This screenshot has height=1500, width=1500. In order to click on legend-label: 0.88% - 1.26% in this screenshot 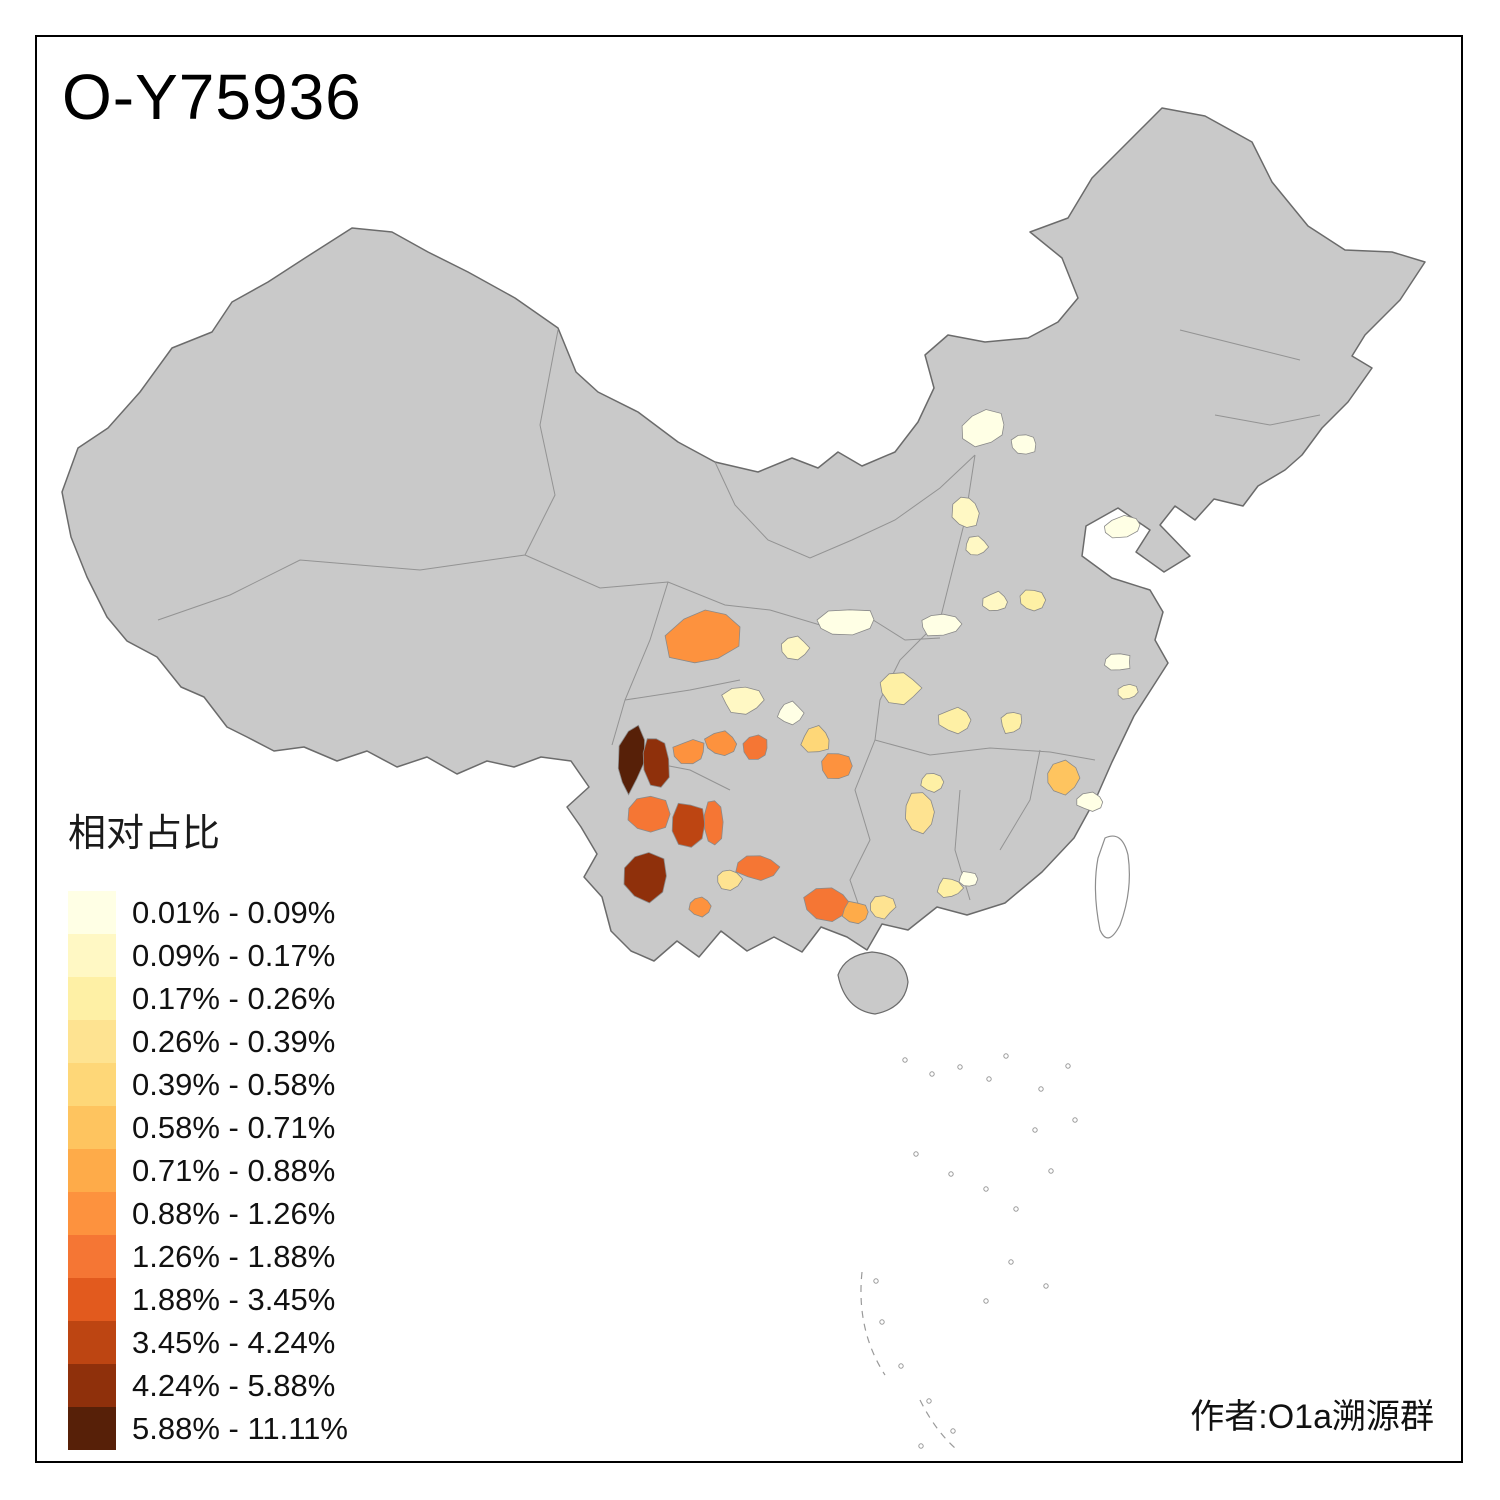, I will do `click(234, 1213)`.